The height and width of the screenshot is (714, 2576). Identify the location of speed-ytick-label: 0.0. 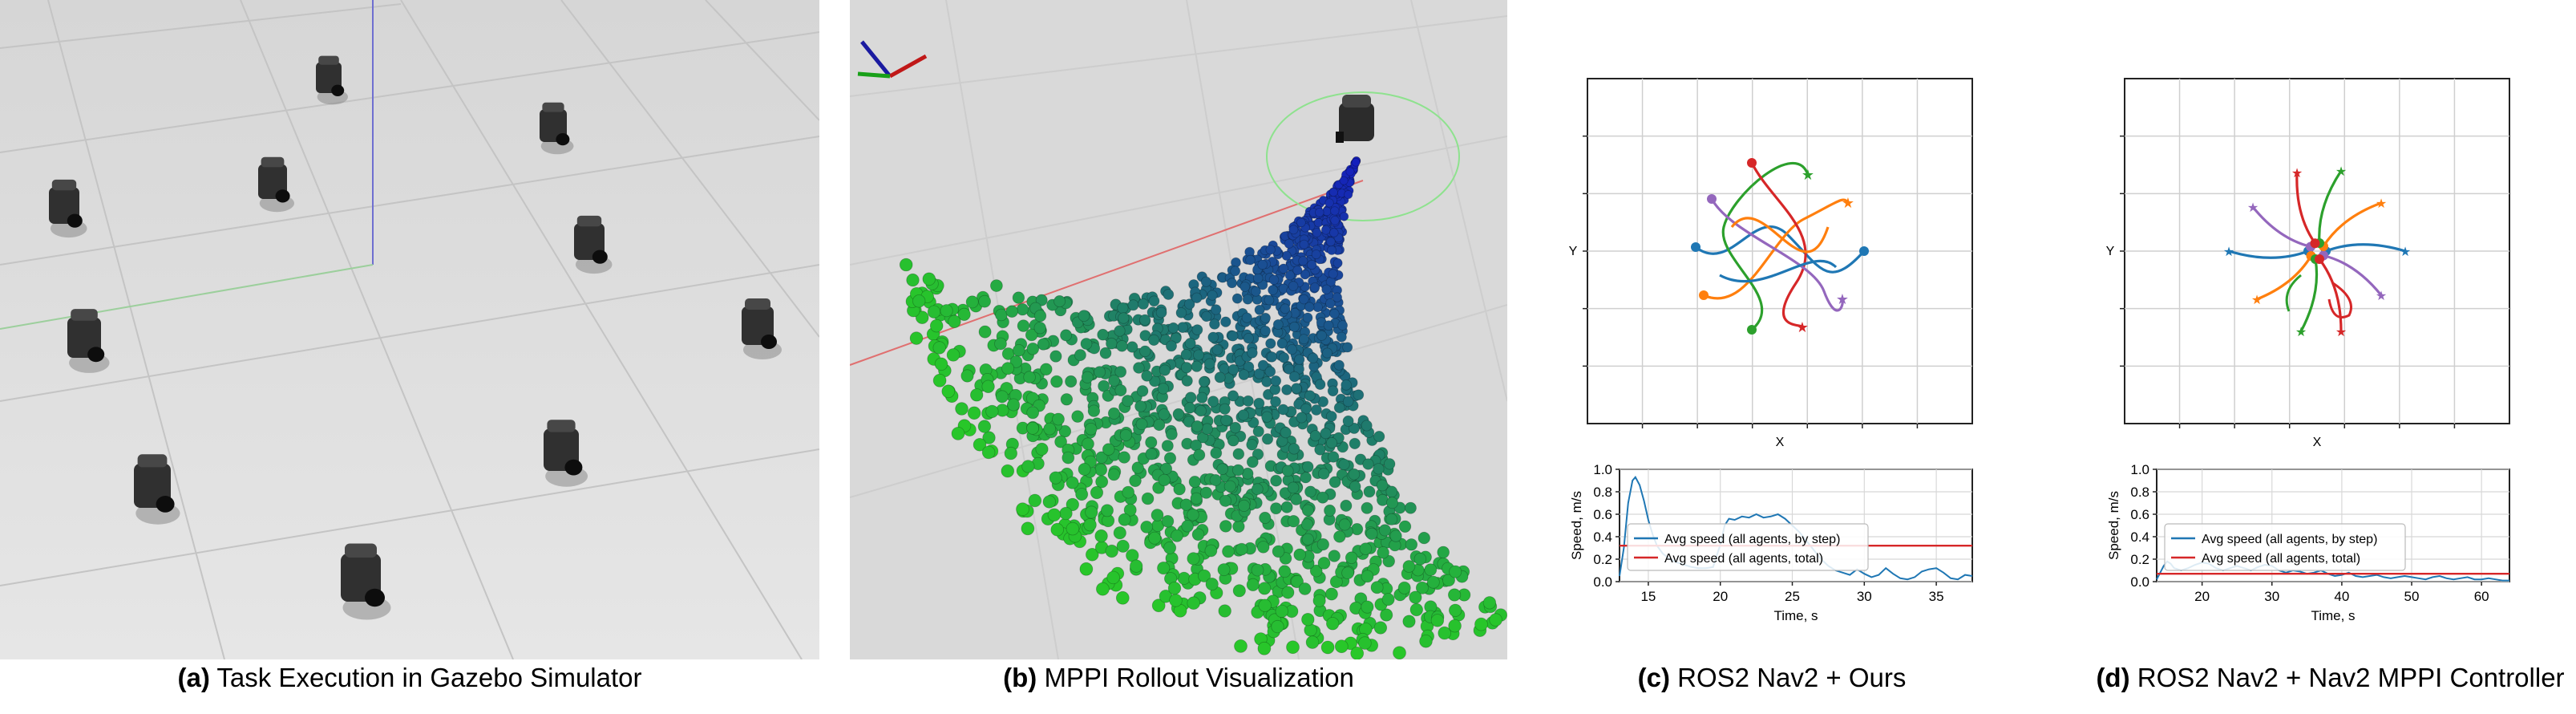
(1602, 582).